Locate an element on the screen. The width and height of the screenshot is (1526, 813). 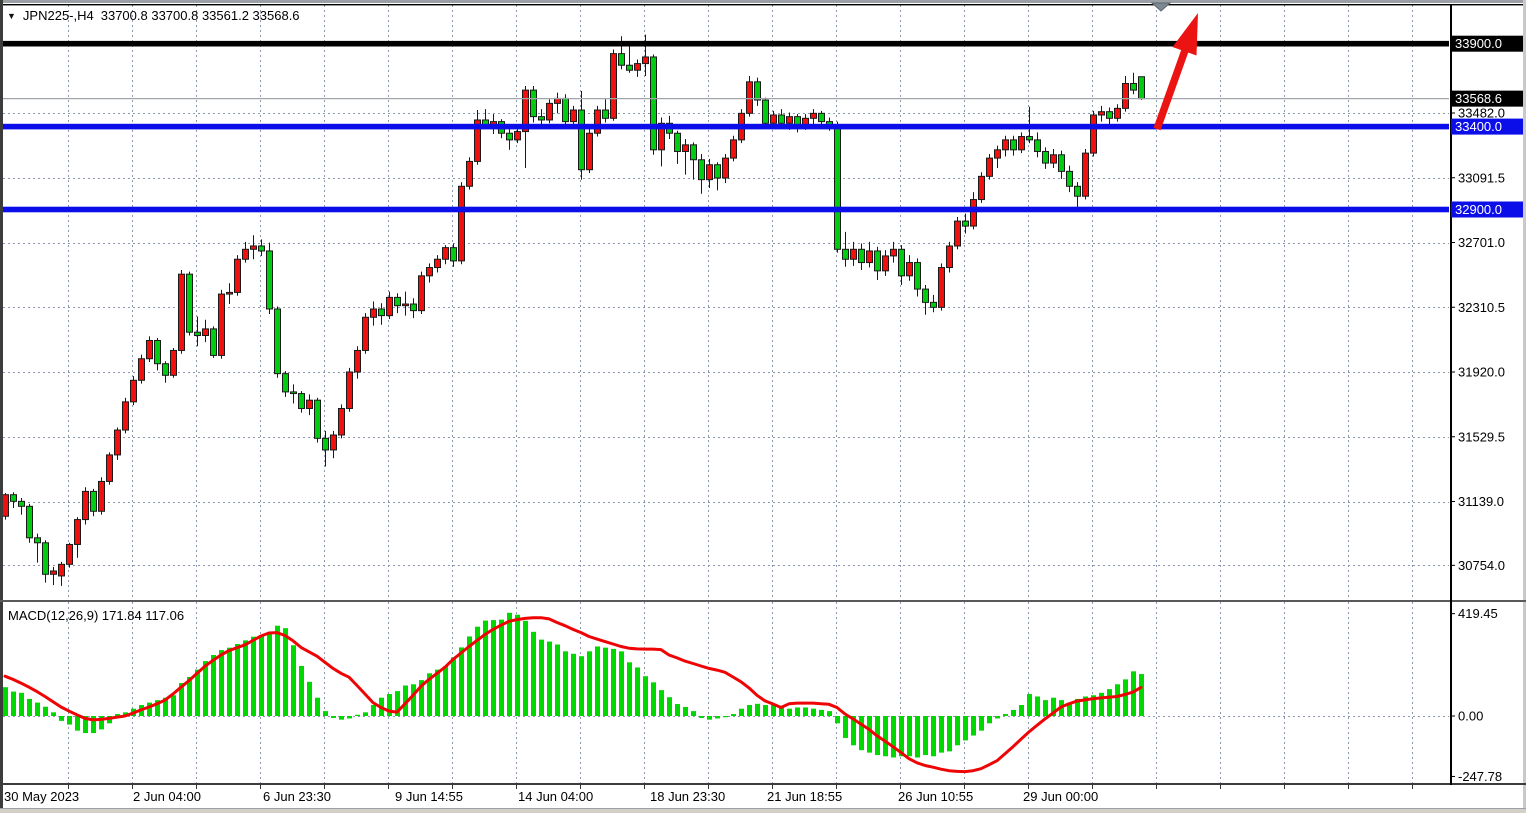
macd-tick-label: 0.00 is located at coordinates (1470, 716).